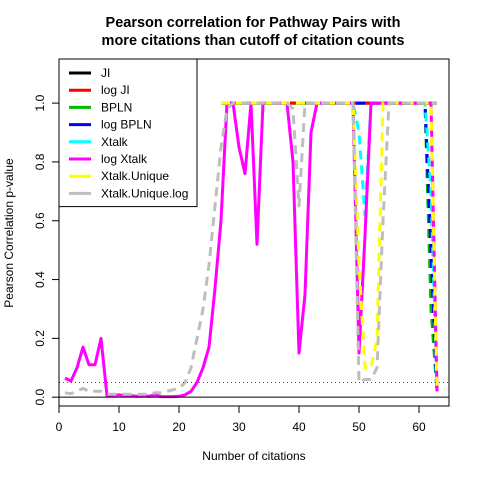 This screenshot has height=480, width=480. I want to click on y-tick-label: 0.4, so click(40, 279).